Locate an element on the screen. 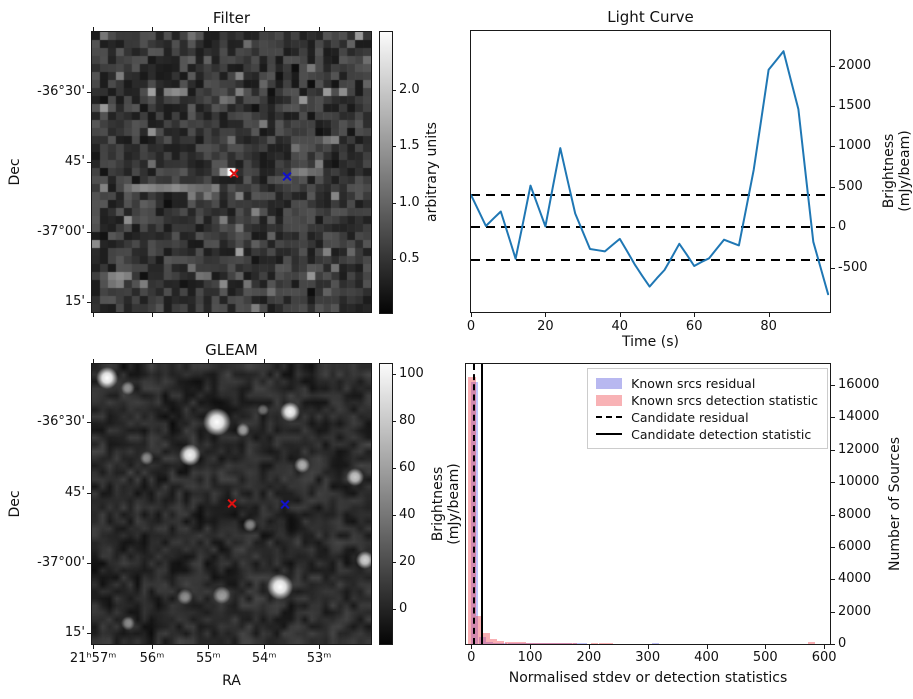 This screenshot has width=913, height=699. legend-label: Known srcs residual is located at coordinates (693, 383).